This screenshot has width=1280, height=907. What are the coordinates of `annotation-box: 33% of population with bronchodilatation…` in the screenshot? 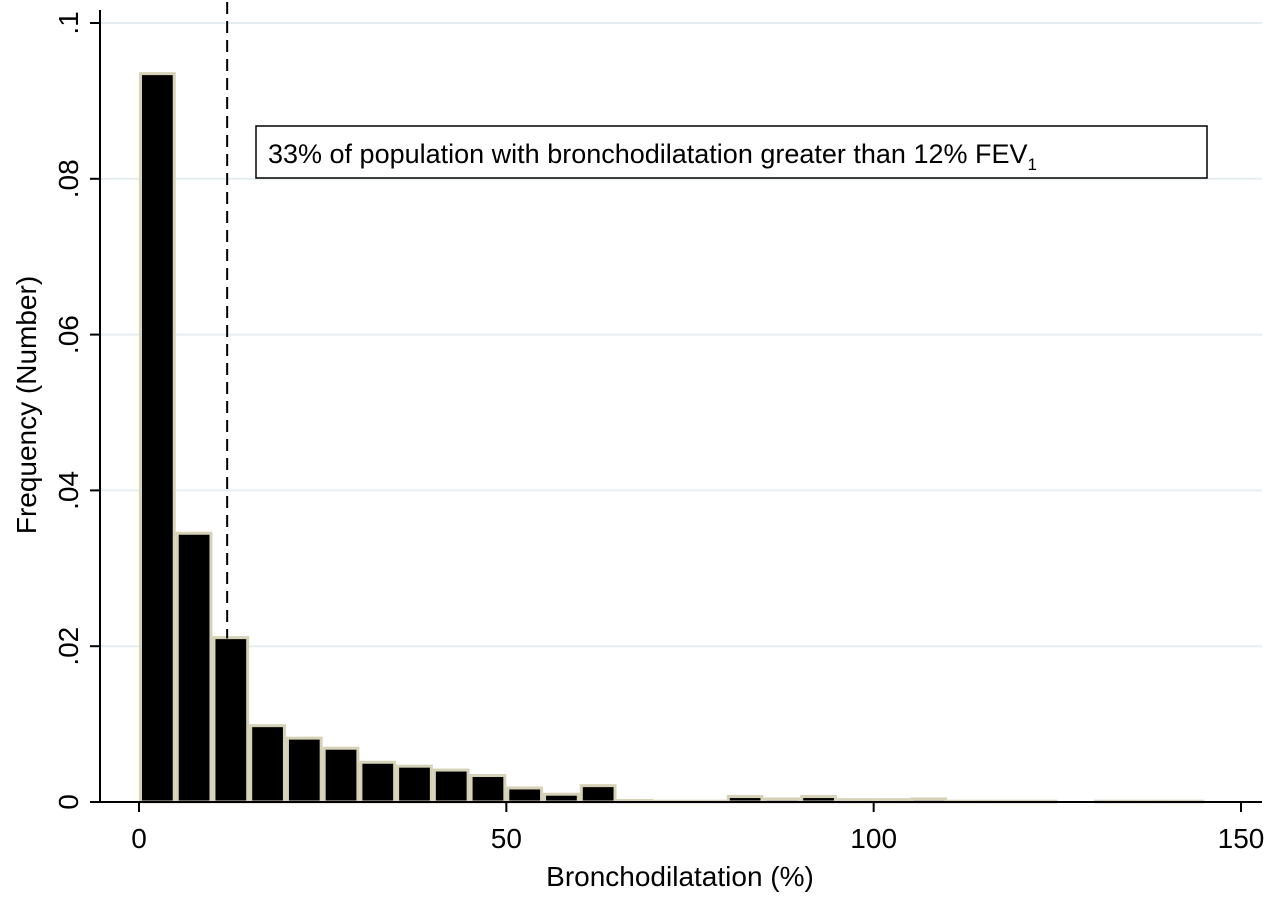 It's located at (731, 152).